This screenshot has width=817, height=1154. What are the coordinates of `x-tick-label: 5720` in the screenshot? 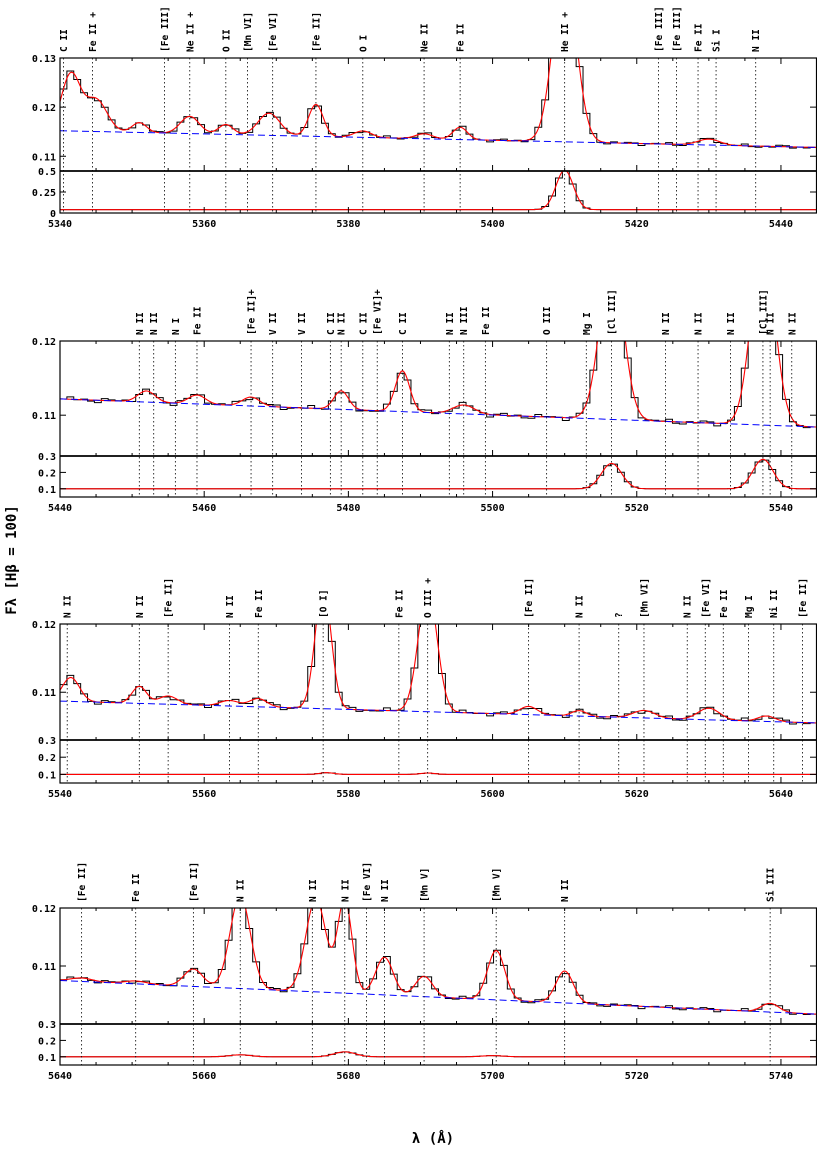 It's located at (637, 1076).